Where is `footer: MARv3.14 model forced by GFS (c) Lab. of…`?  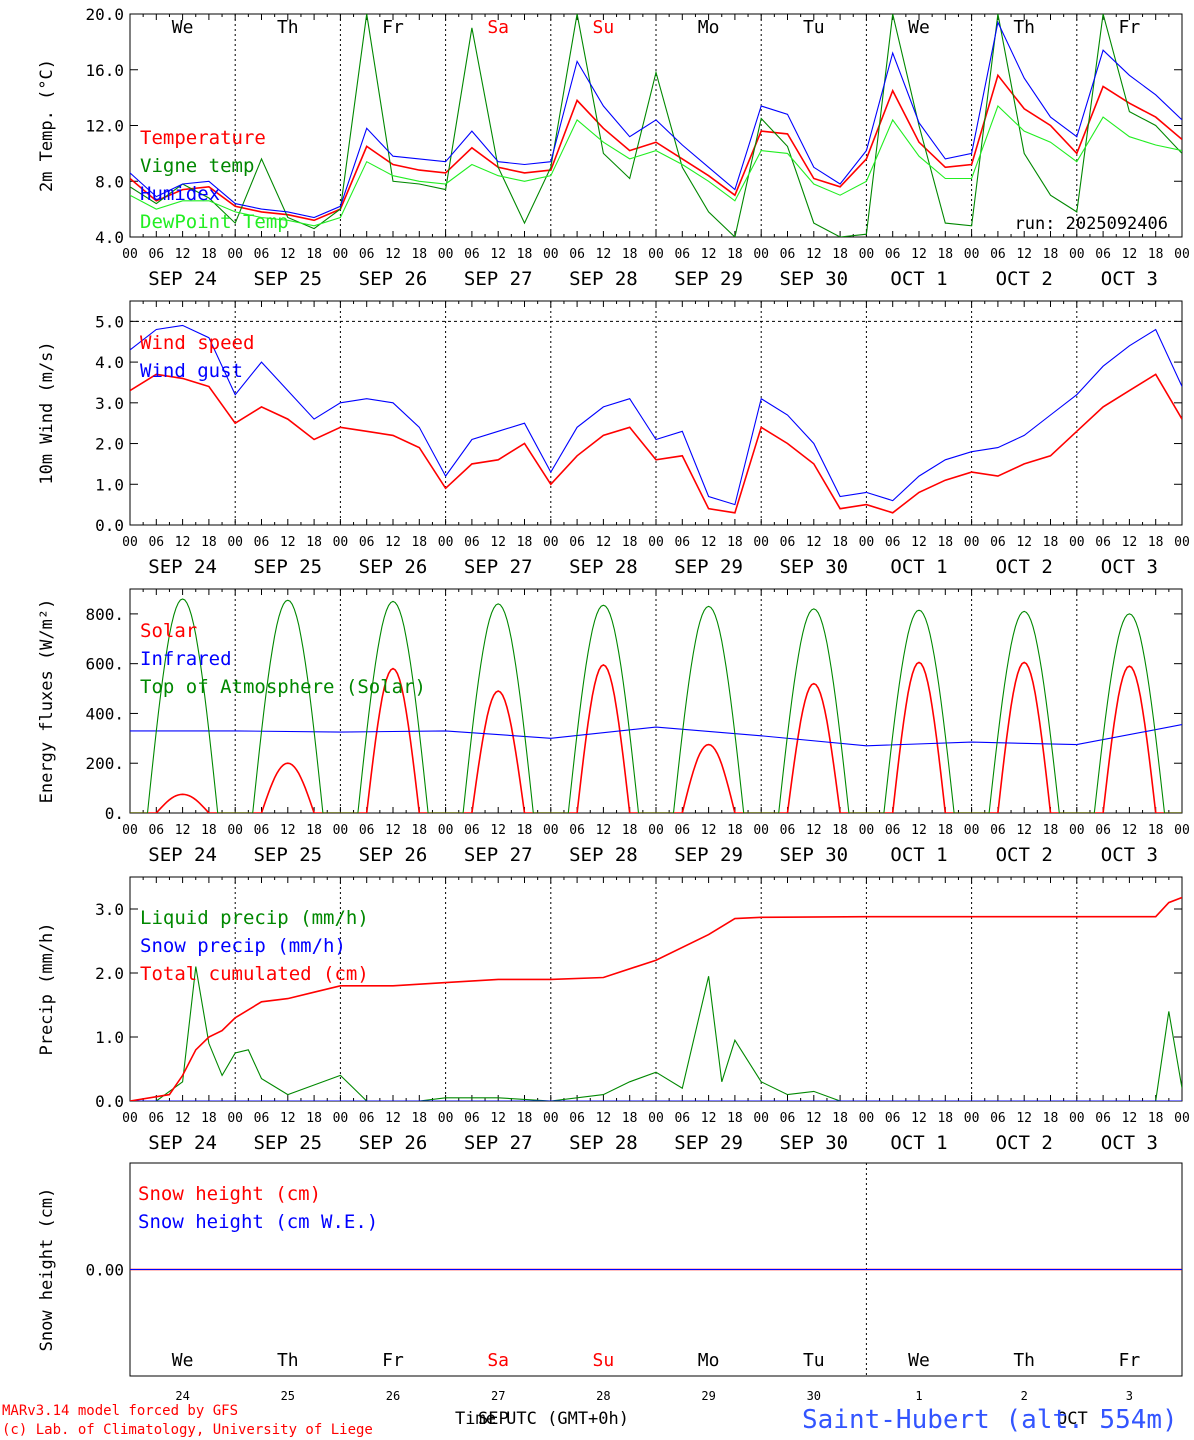
footer: MARv3.14 model forced by GFS (c) Lab. of… is located at coordinates (590, 1420).